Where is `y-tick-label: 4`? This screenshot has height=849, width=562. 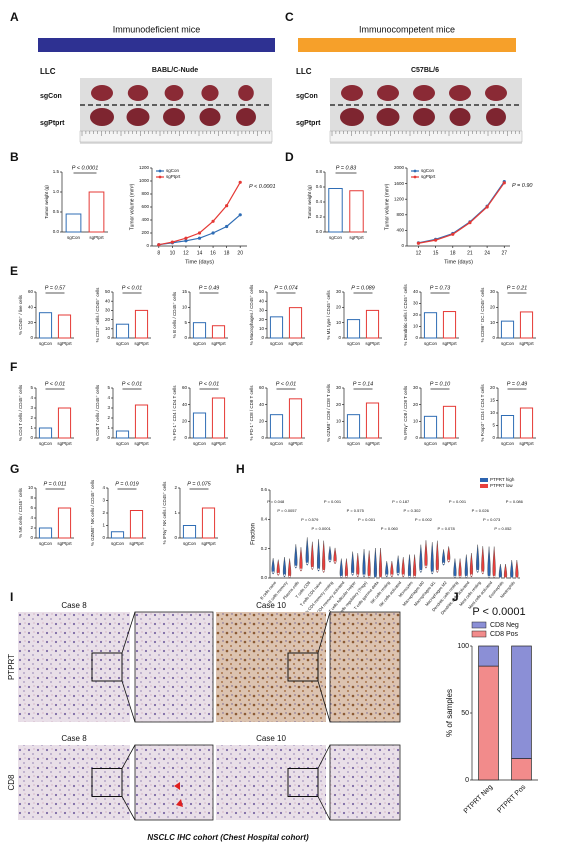
y-tick-label: 4 is located at coordinates (108, 397).